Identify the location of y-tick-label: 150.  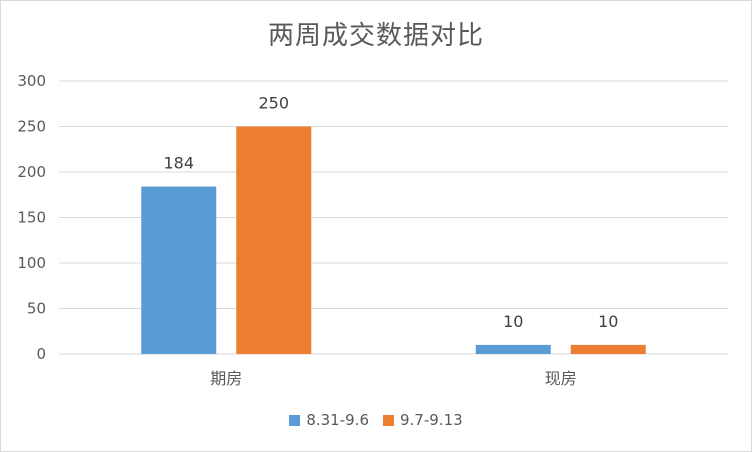
(31, 218).